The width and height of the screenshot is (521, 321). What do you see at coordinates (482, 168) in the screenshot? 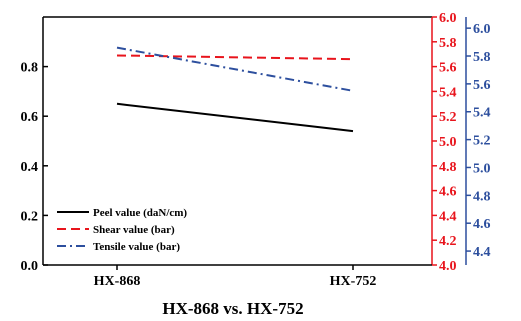
I see `right-axis-tensile-tick-label: 5.0` at bounding box center [482, 168].